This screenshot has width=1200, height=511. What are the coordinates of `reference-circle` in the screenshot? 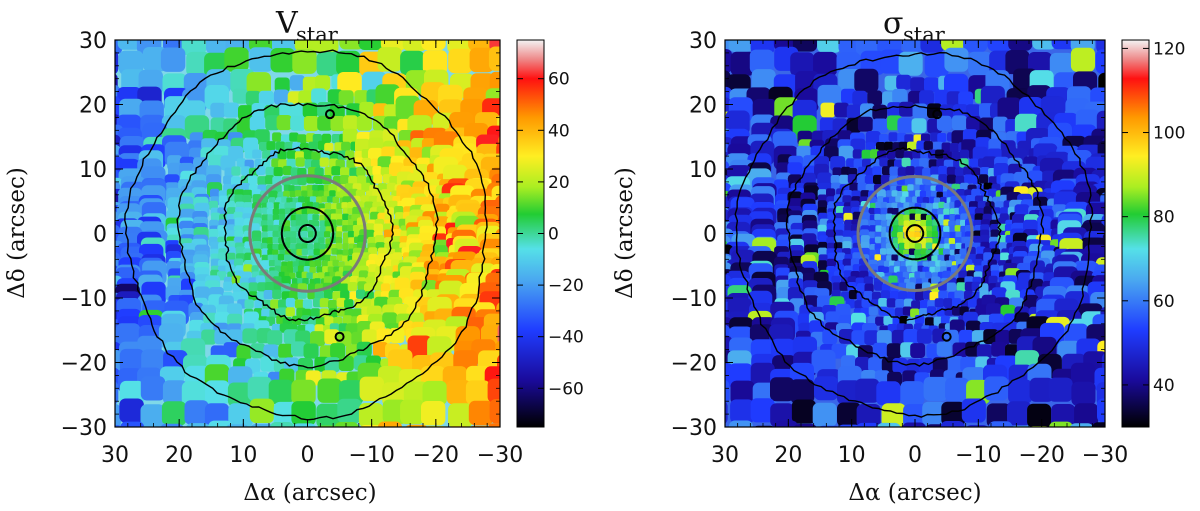 It's located at (307, 233).